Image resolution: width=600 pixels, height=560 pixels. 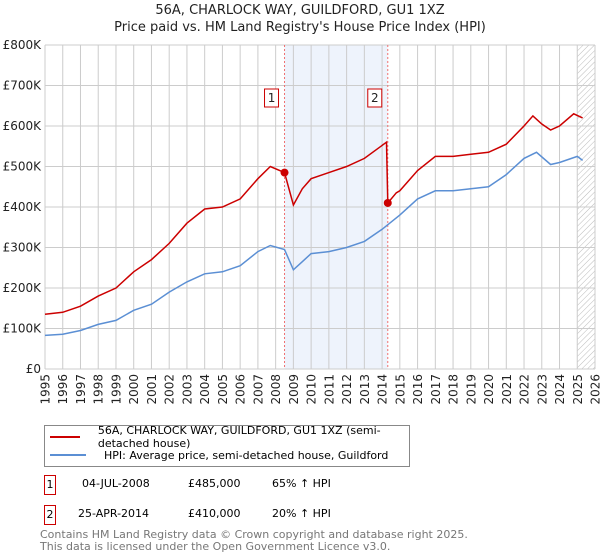 What do you see at coordinates (116, 389) in the screenshot?
I see `x-tick-label: 1999` at bounding box center [116, 389].